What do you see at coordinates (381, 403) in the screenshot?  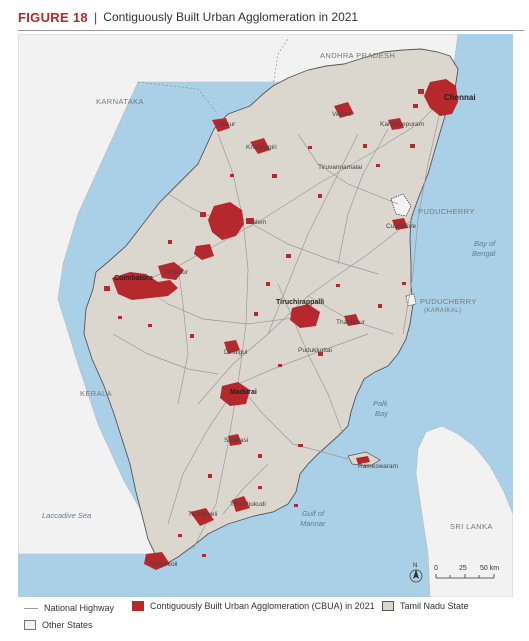 I see `label-palk-bay-1: Palk` at bounding box center [381, 403].